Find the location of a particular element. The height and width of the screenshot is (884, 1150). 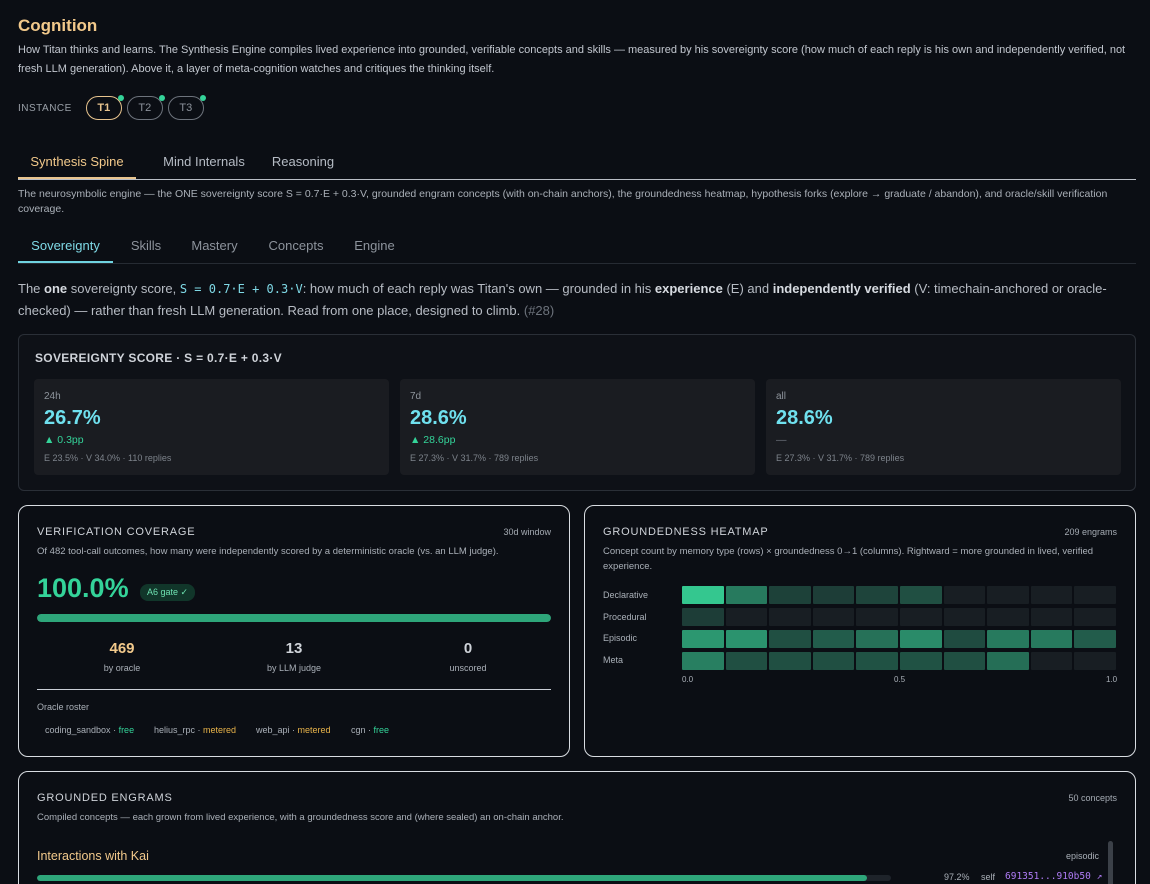

tab-reasoning: Reasoning is located at coordinates (303, 161).